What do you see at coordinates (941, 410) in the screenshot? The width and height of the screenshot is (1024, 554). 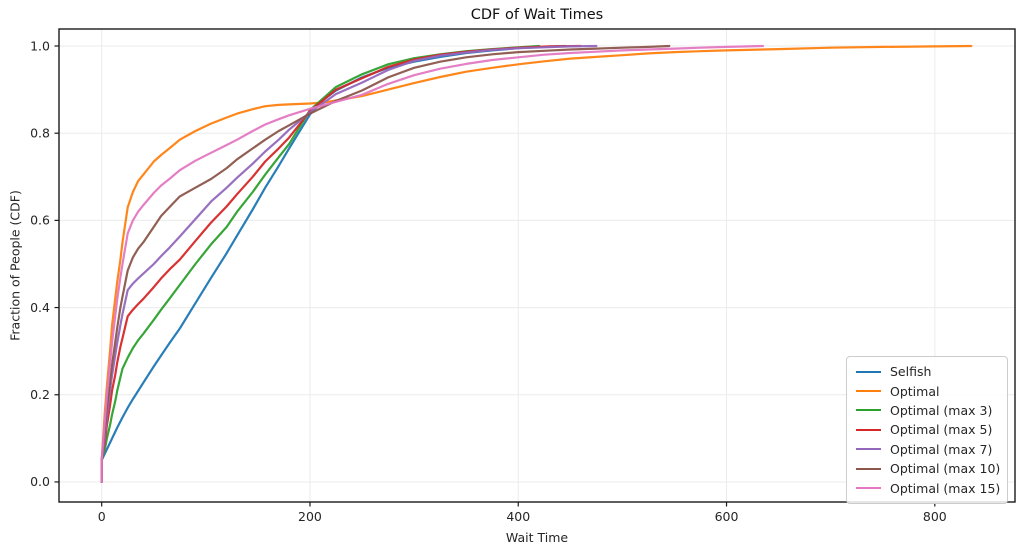 I see `legend-label: Optimal (max 3)` at bounding box center [941, 410].